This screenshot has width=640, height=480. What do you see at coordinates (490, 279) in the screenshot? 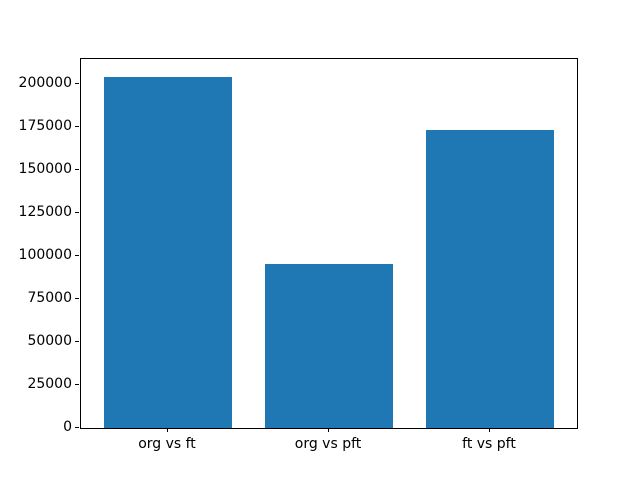
I see `bar-ft-vs-pft` at bounding box center [490, 279].